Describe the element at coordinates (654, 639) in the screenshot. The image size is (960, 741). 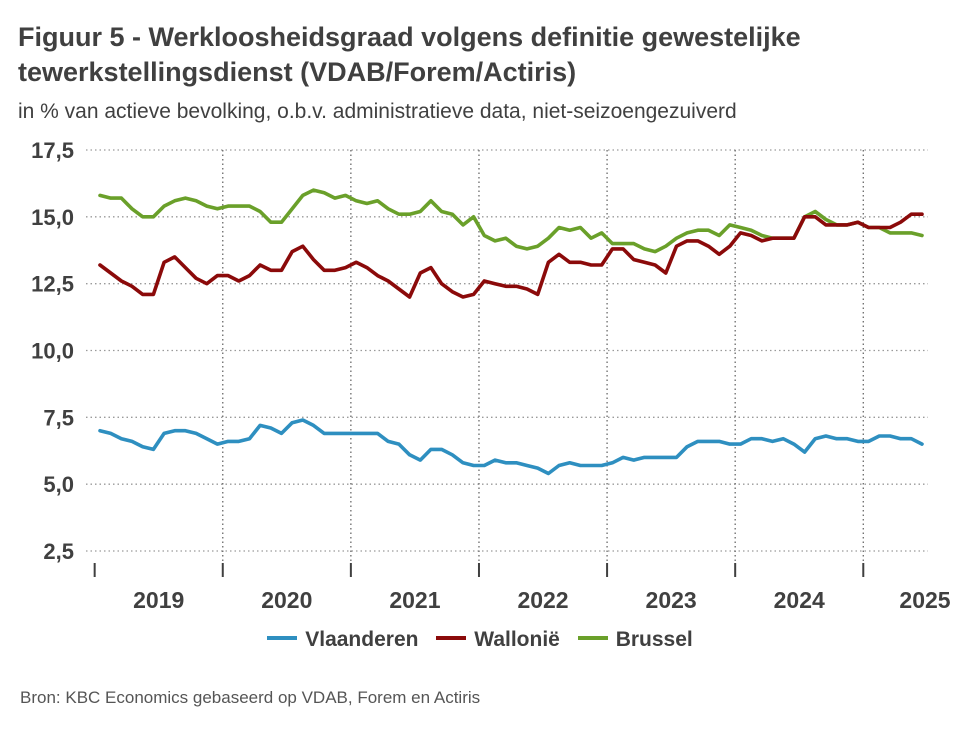
I see `legend-label-brussel: Brussel` at that location.